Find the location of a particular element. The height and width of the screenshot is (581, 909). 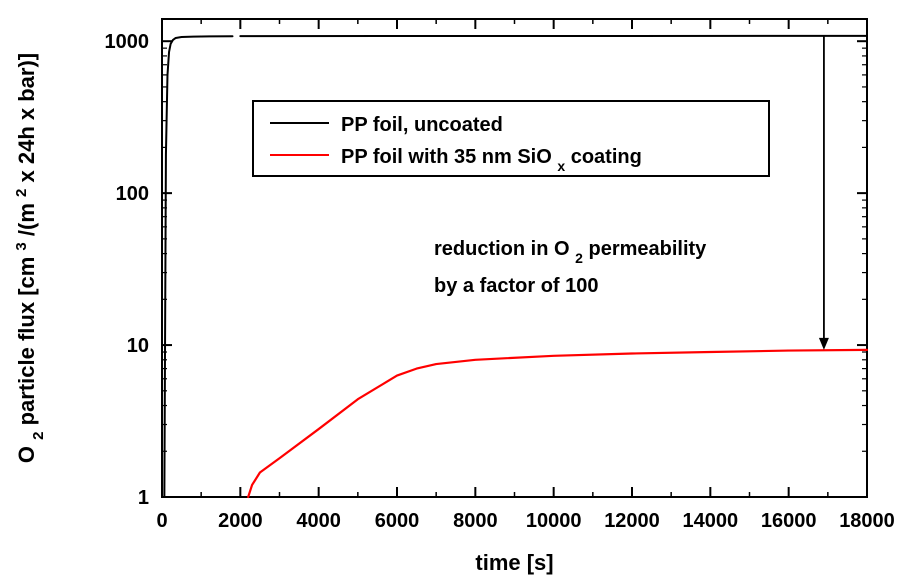

annotation-arrow-head is located at coordinates (823, 343).